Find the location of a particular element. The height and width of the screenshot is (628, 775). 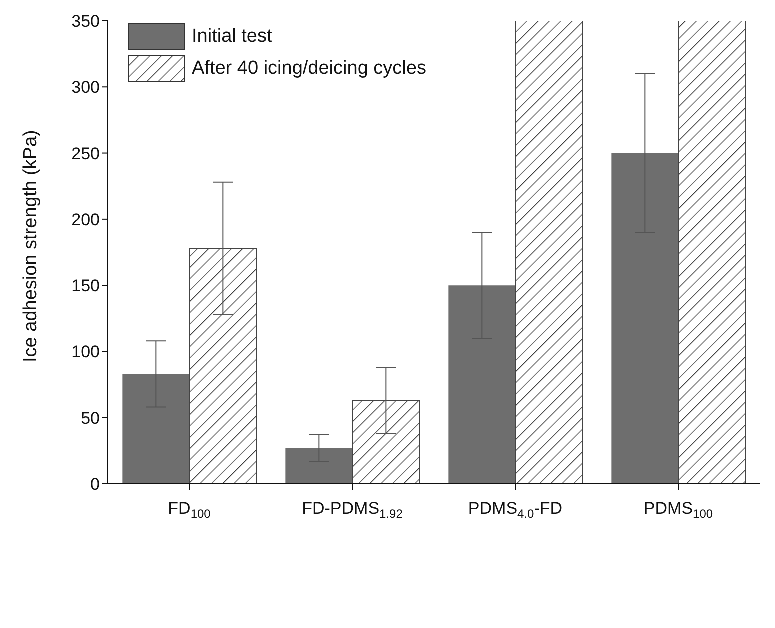

x-tick-label: PDMS$_{4.0}$-FD is located at coordinates (515, 510).